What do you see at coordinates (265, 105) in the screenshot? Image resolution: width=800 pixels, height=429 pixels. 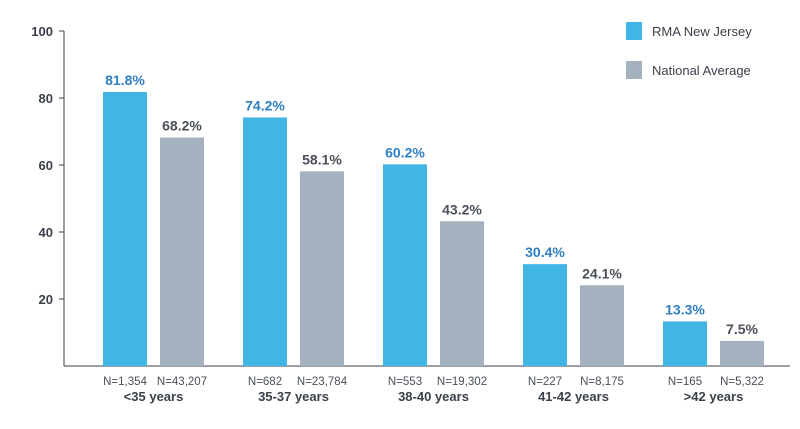 I see `data-label: 74.2%` at bounding box center [265, 105].